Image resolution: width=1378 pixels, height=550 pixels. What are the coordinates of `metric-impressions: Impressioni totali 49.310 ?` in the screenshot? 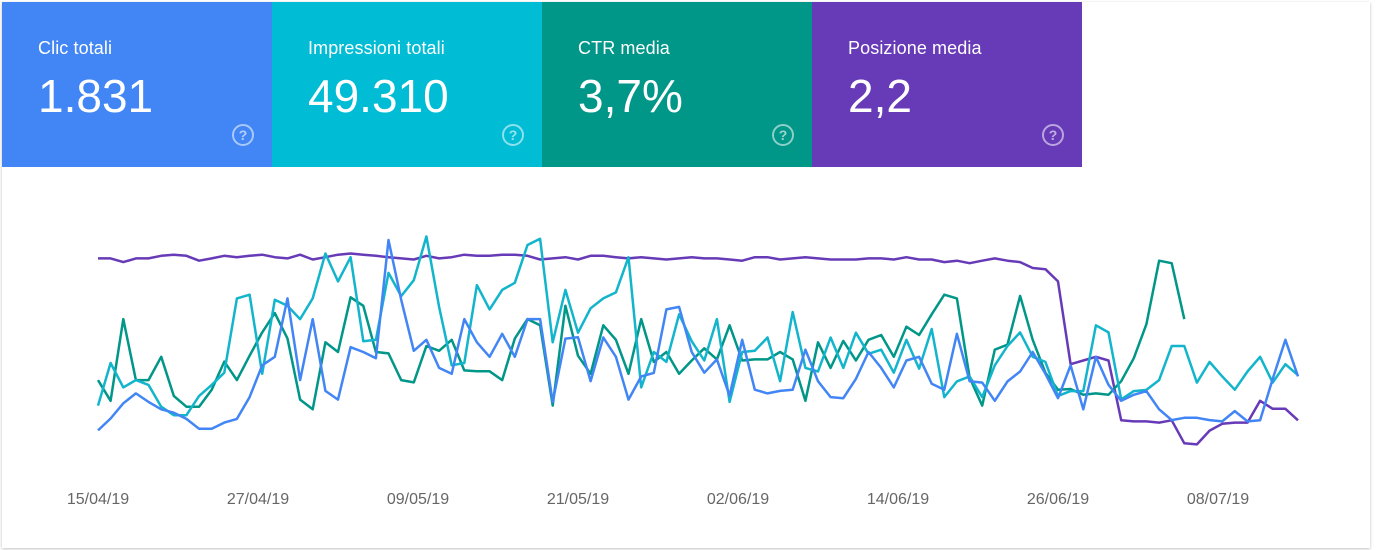 It's located at (407, 84).